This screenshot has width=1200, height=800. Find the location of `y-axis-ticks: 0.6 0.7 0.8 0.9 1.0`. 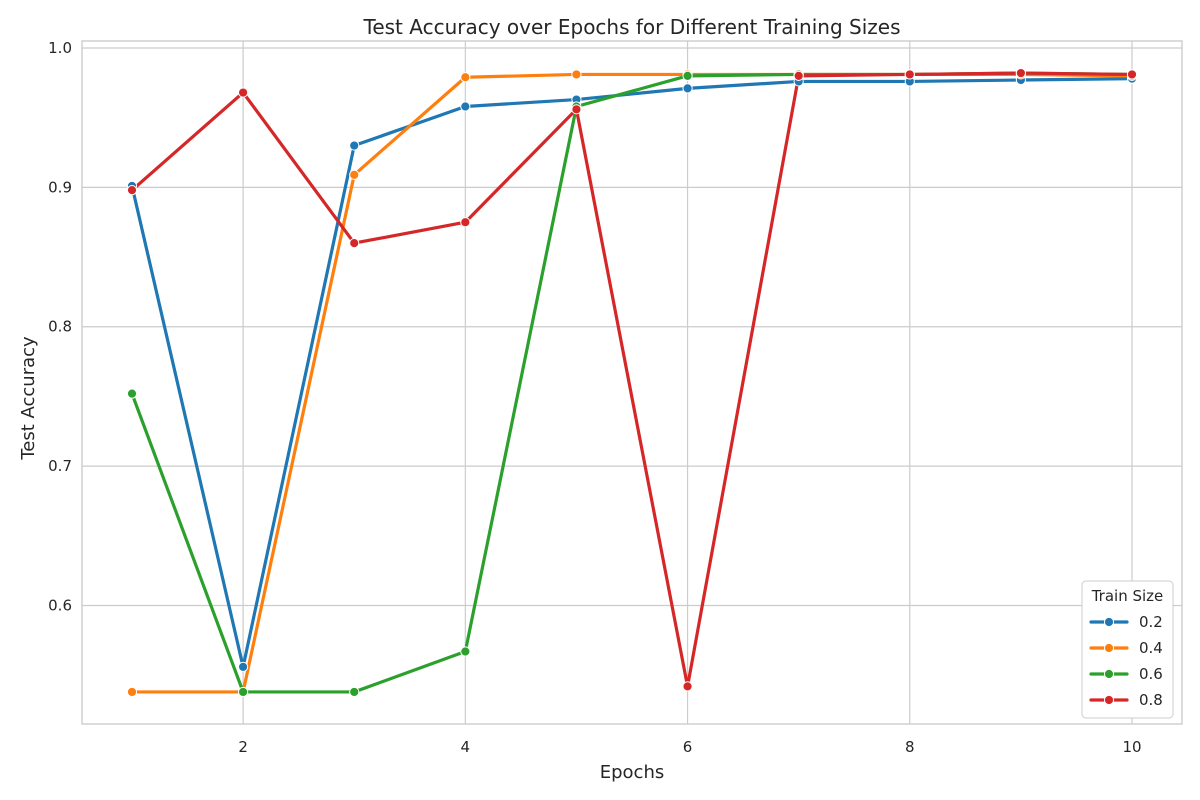

y-axis-ticks: 0.6 0.7 0.8 0.9 1.0 is located at coordinates (60, 327).